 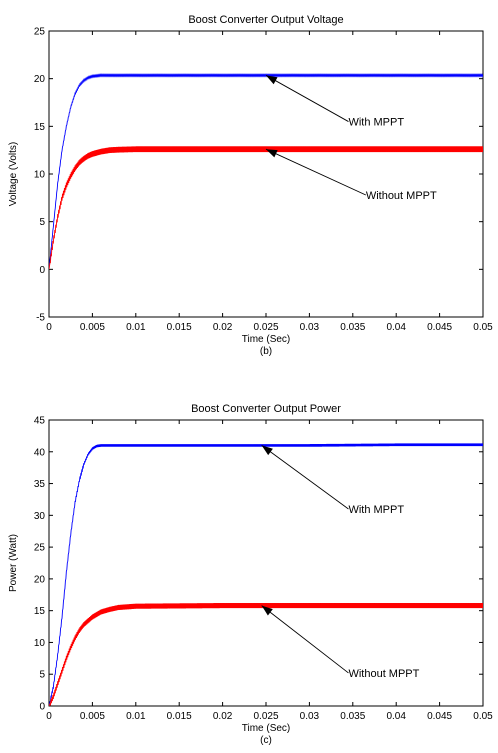 I want to click on figure-caption: (b), so click(x=266, y=351).